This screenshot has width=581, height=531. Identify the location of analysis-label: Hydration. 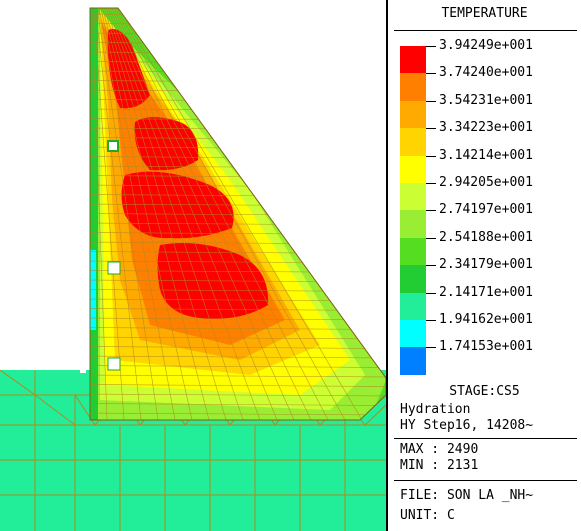
(435, 409).